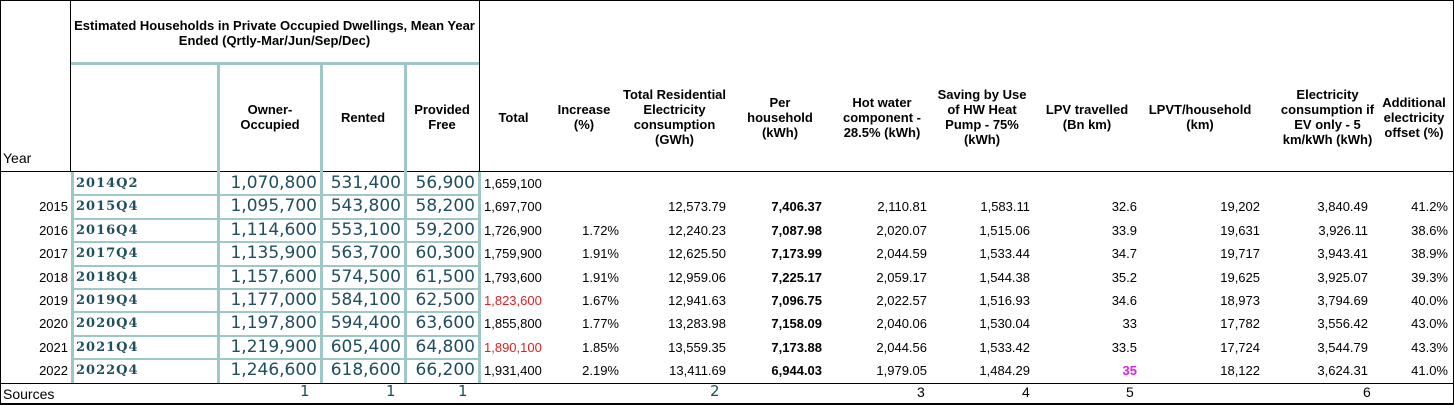 The height and width of the screenshot is (405, 1454). I want to click on cell-elec-ev, so click(1320, 183).